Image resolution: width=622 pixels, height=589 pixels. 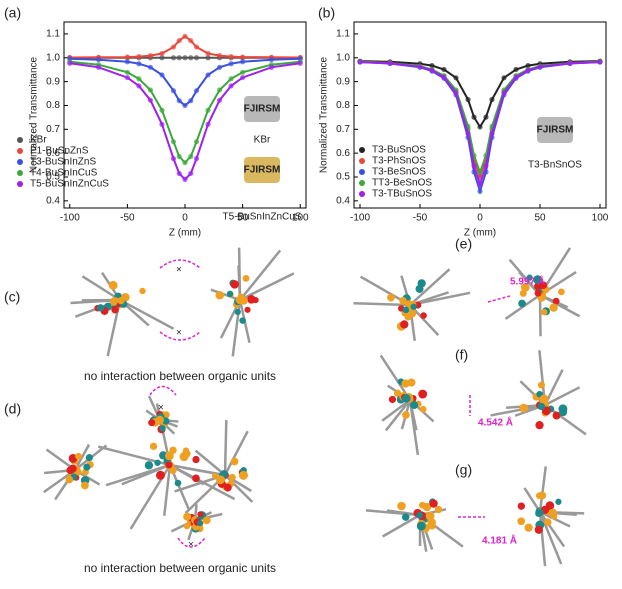 What do you see at coordinates (262, 170) in the screenshot?
I see `annotation: FJIRSM` at bounding box center [262, 170].